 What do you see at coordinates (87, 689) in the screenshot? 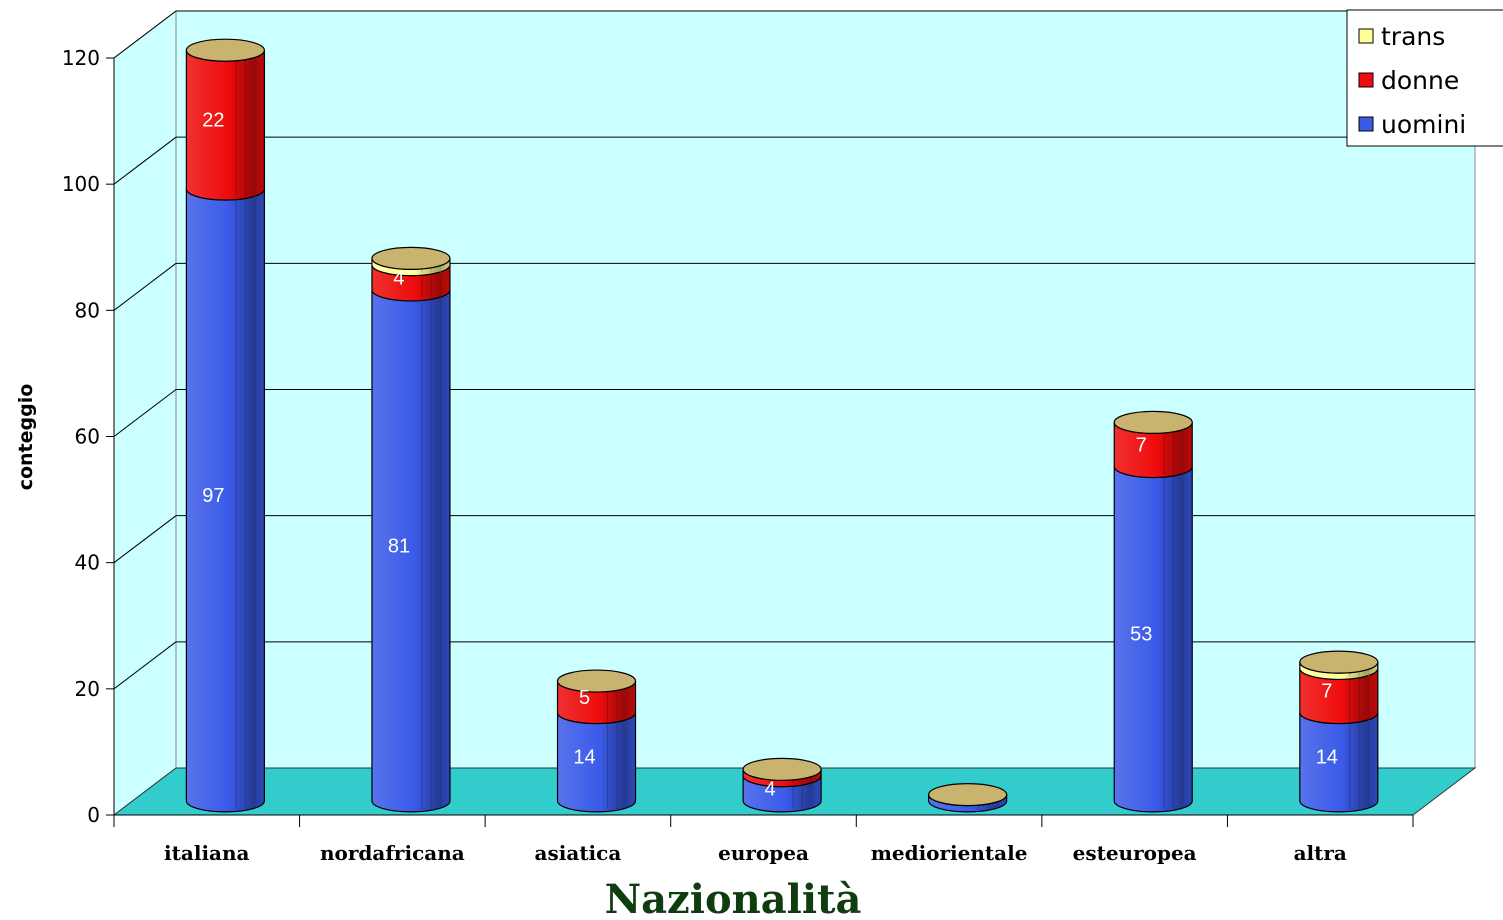
I see `y-tick-label: 20` at bounding box center [87, 689].